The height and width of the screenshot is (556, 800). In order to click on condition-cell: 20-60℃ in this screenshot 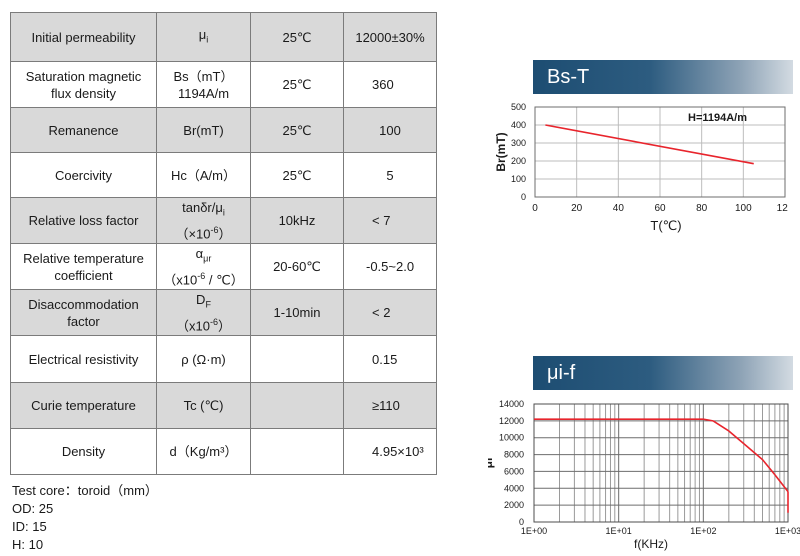, I will do `click(297, 266)`.